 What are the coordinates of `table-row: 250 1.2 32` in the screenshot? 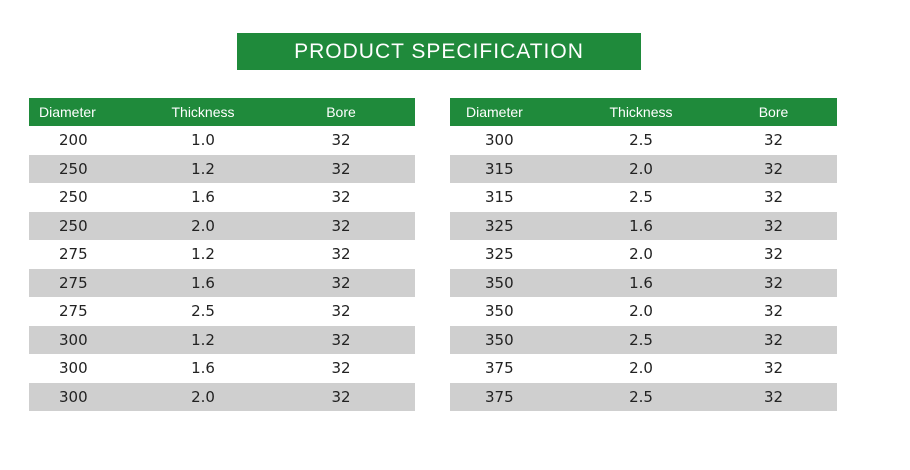 It's located at (222, 168).